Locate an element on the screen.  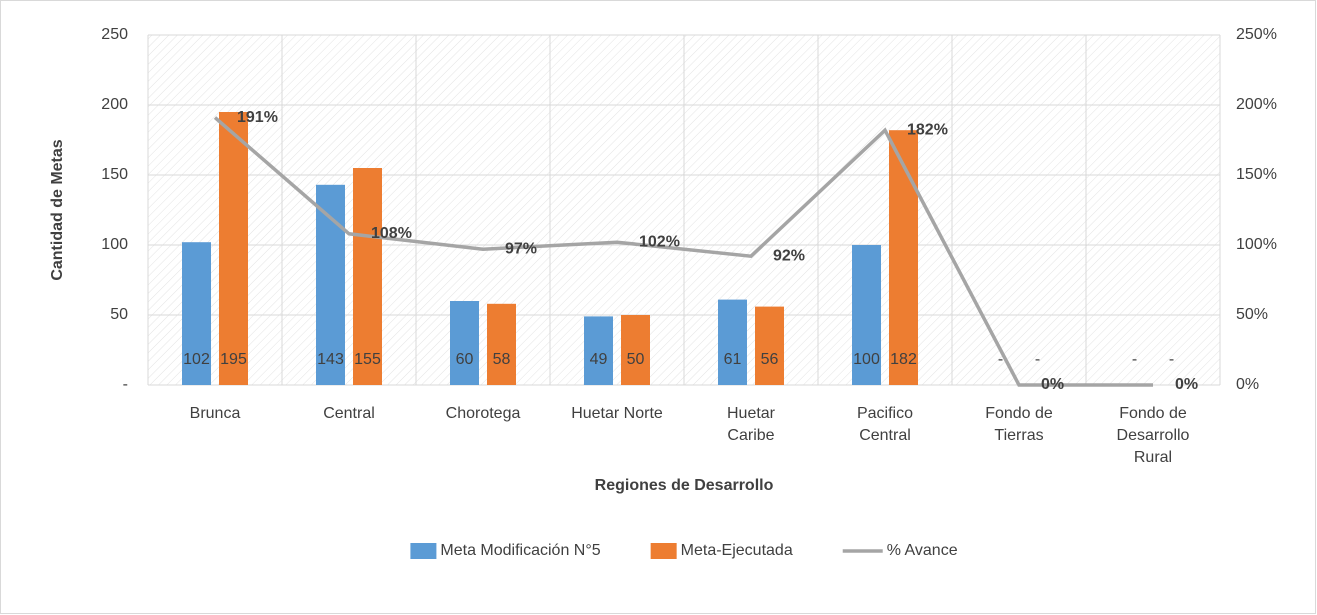
bar-value-label: 155 is located at coordinates (367, 359).